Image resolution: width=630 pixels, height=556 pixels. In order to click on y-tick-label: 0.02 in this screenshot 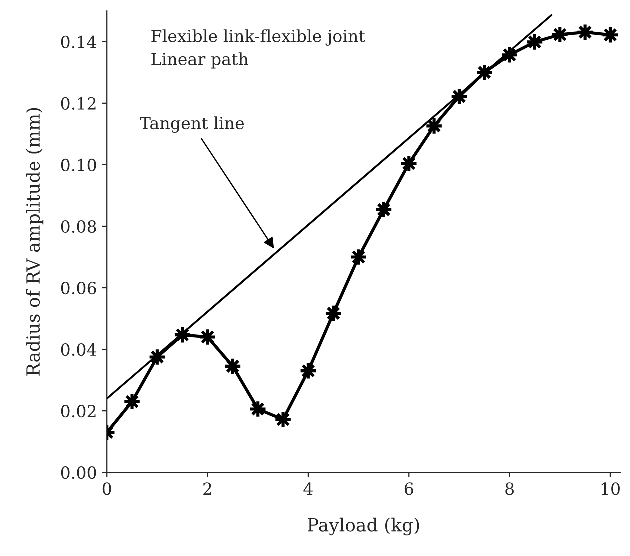, I will do `click(78, 411)`.